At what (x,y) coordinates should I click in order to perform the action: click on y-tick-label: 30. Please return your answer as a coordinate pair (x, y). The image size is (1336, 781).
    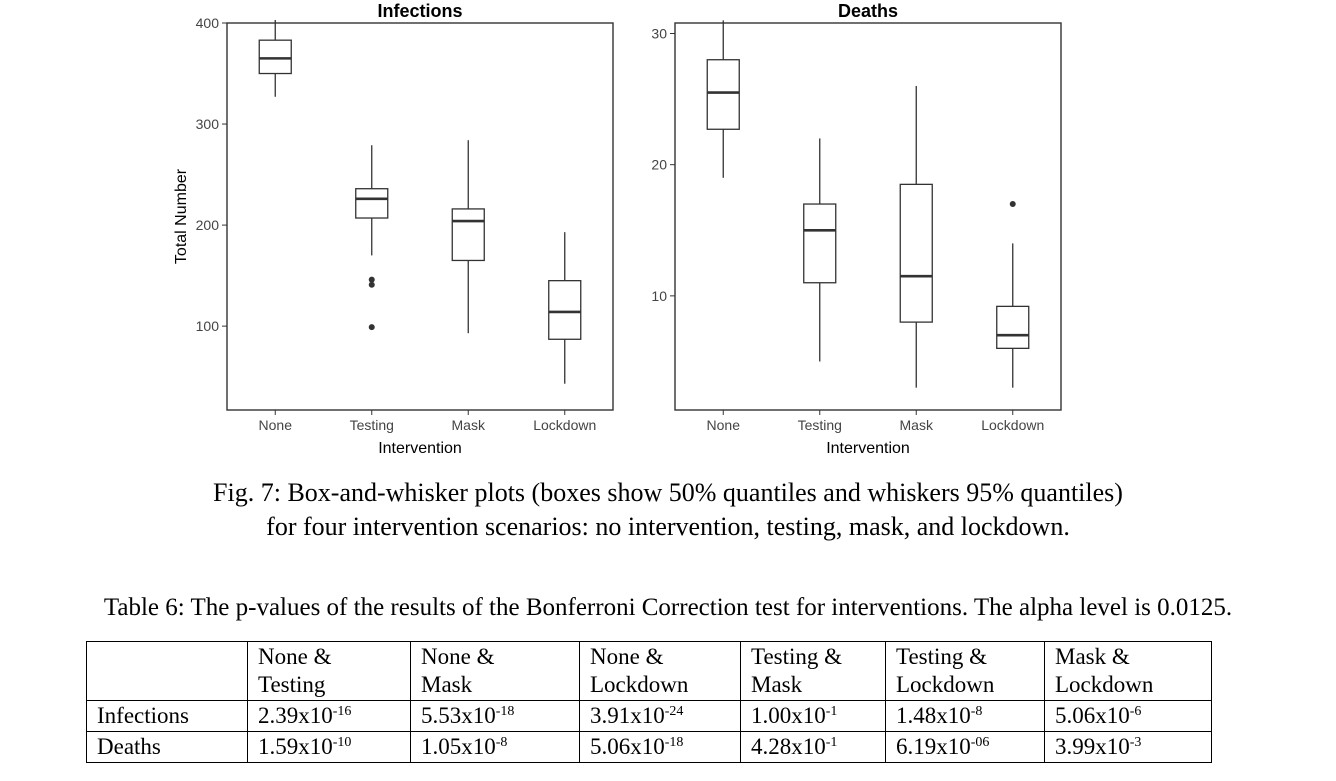
    Looking at the image, I should click on (659, 33).